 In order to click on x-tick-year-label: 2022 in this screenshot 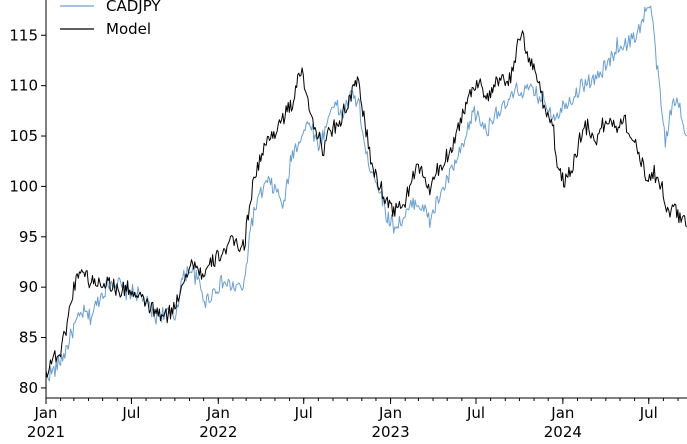, I will do `click(218, 432)`.